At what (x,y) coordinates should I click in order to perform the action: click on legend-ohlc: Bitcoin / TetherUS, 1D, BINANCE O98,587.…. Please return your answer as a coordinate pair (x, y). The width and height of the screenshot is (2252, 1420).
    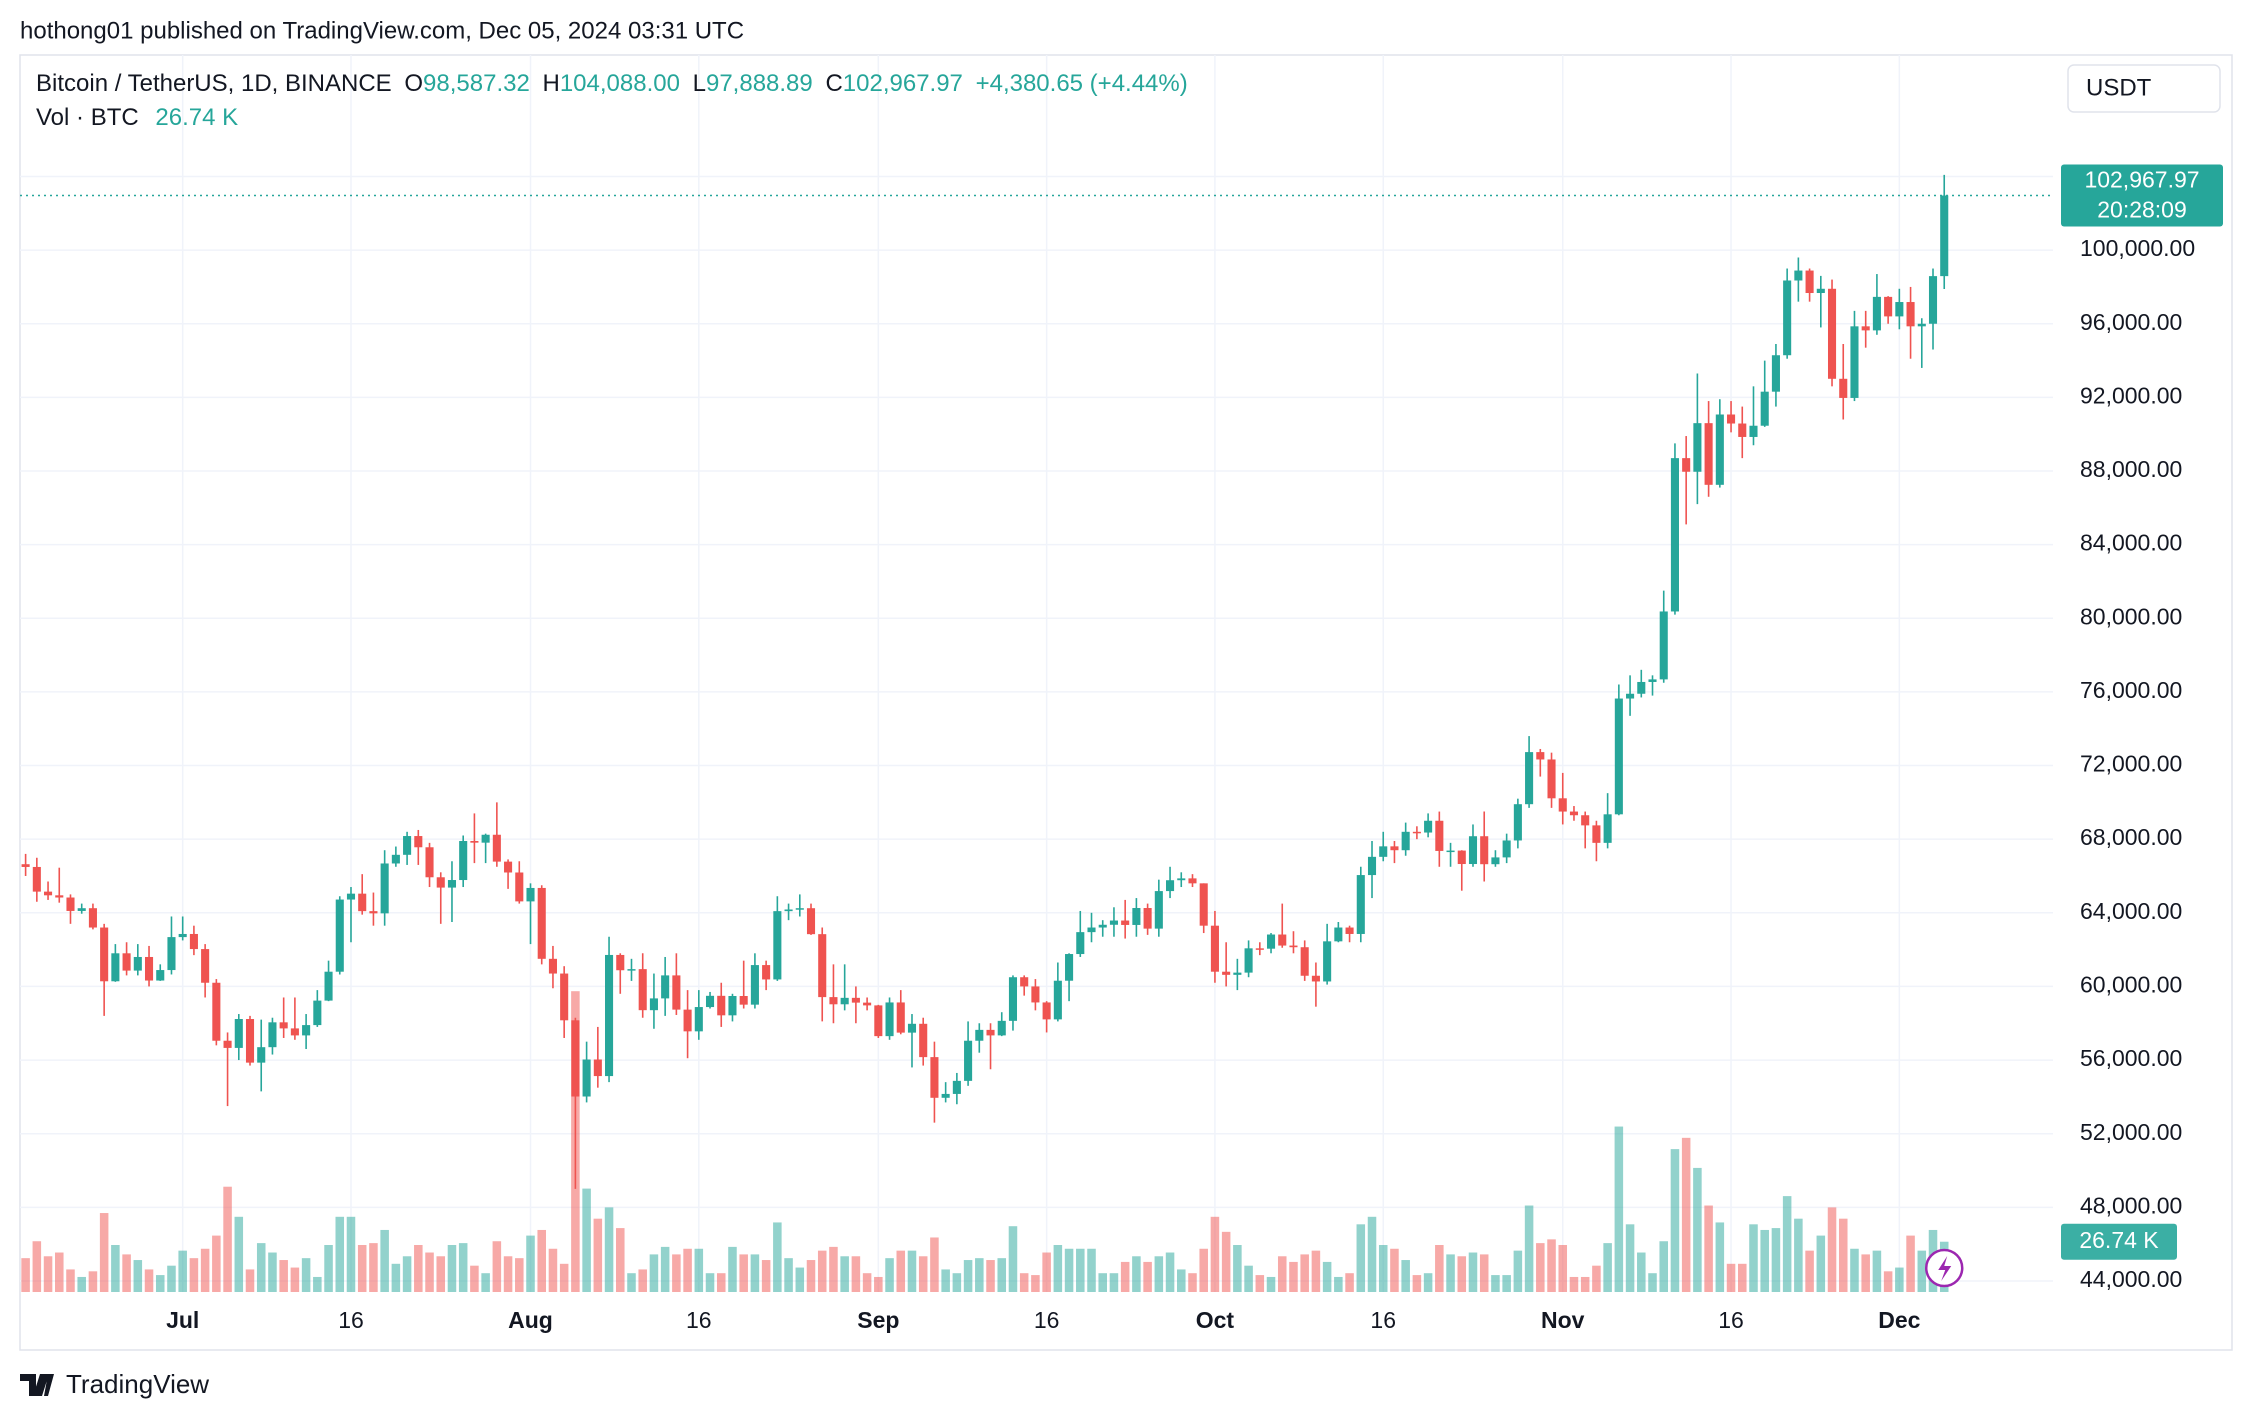
    Looking at the image, I should click on (612, 83).